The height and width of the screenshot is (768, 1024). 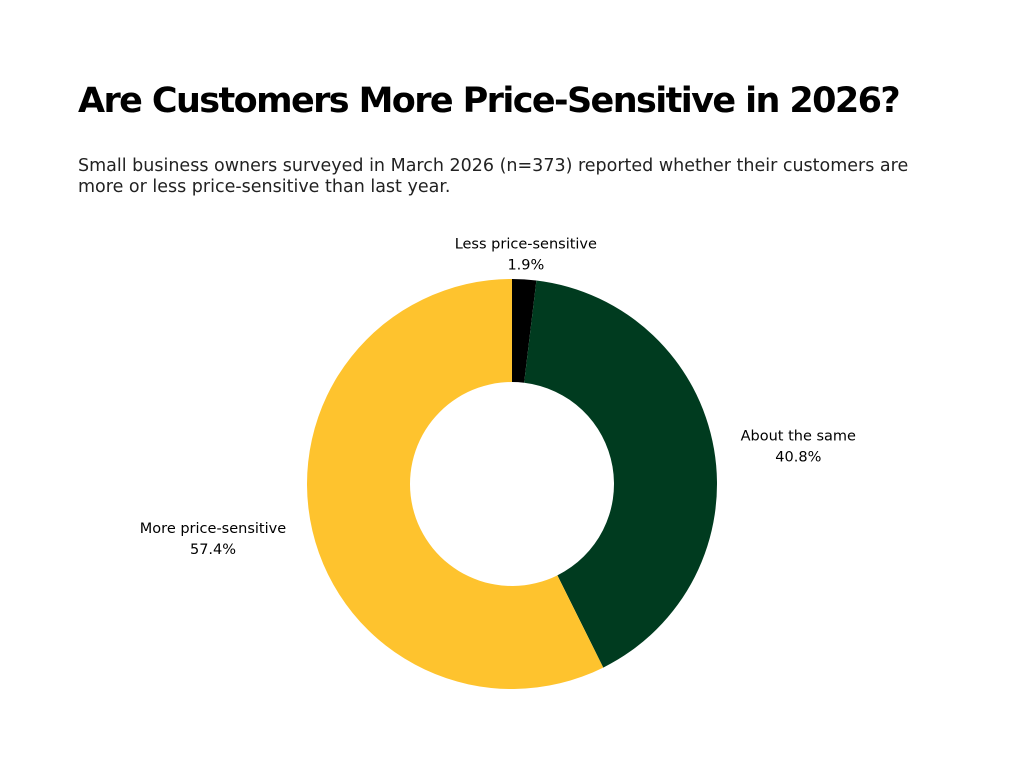 What do you see at coordinates (213, 550) in the screenshot?
I see `slice-value-more-price-sensitive: 57.4%` at bounding box center [213, 550].